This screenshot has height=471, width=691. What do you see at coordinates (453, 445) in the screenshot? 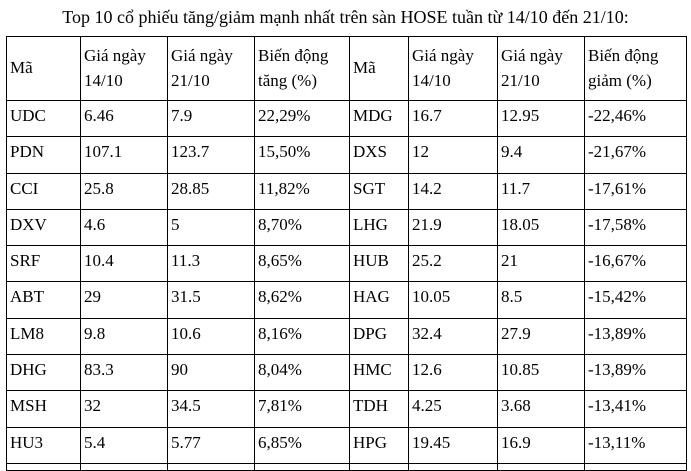
I see `price-cell: 19.45` at bounding box center [453, 445].